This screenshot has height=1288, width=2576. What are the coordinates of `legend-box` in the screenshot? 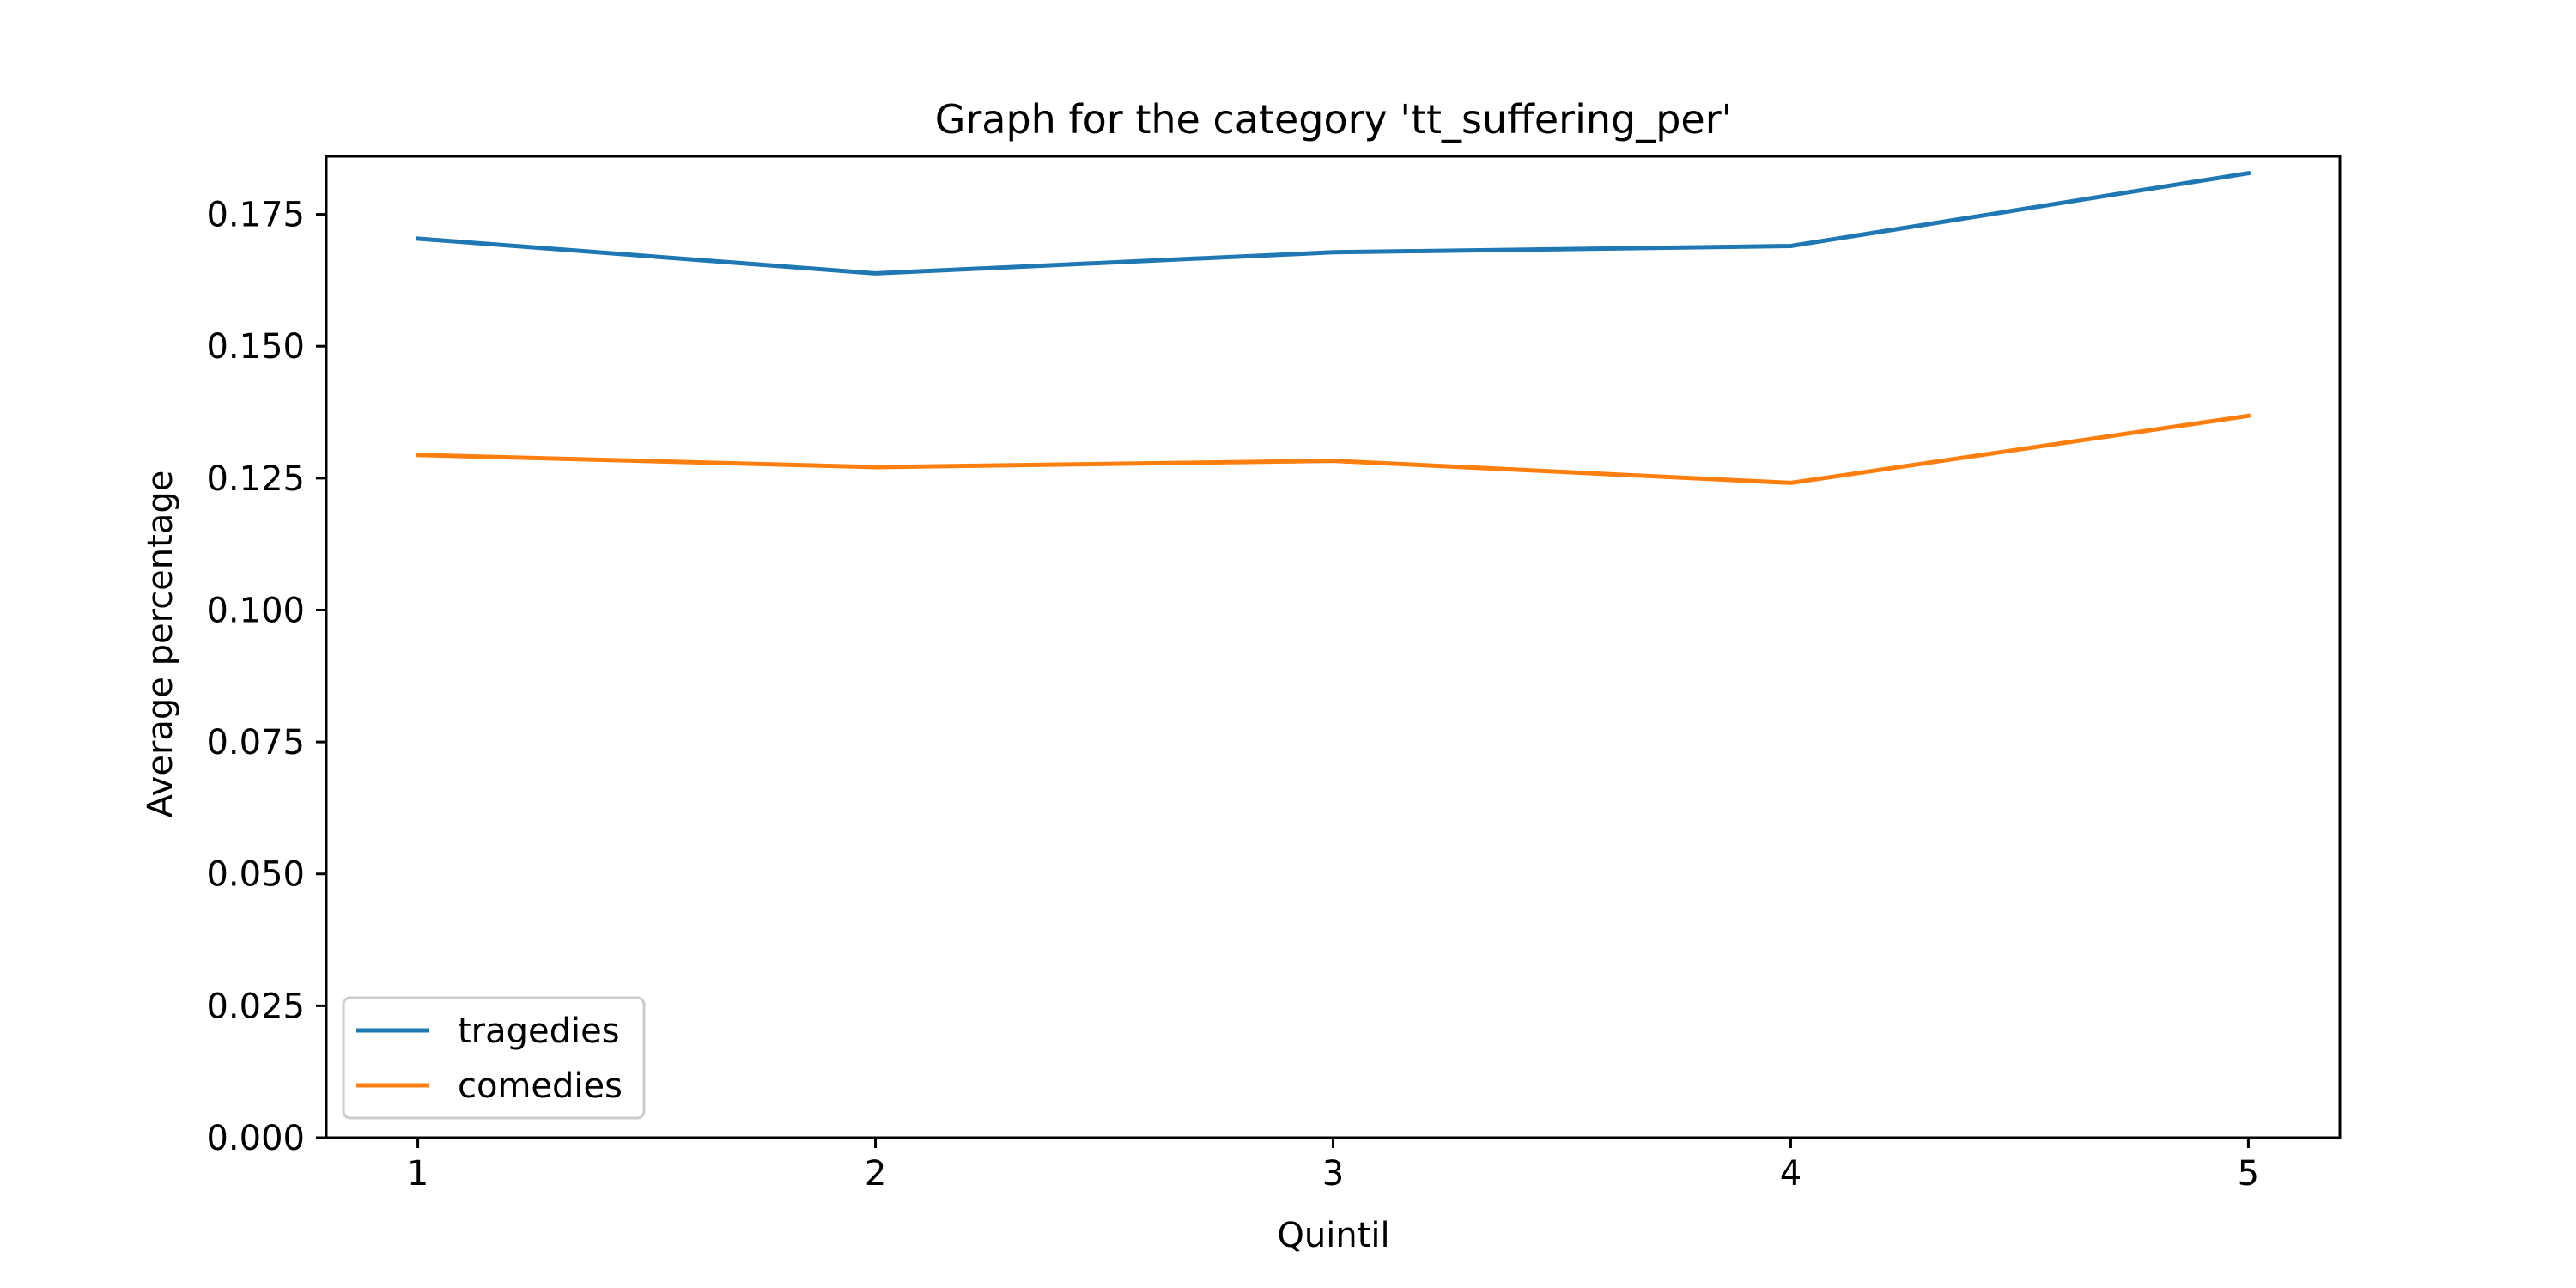 It's located at (494, 1058).